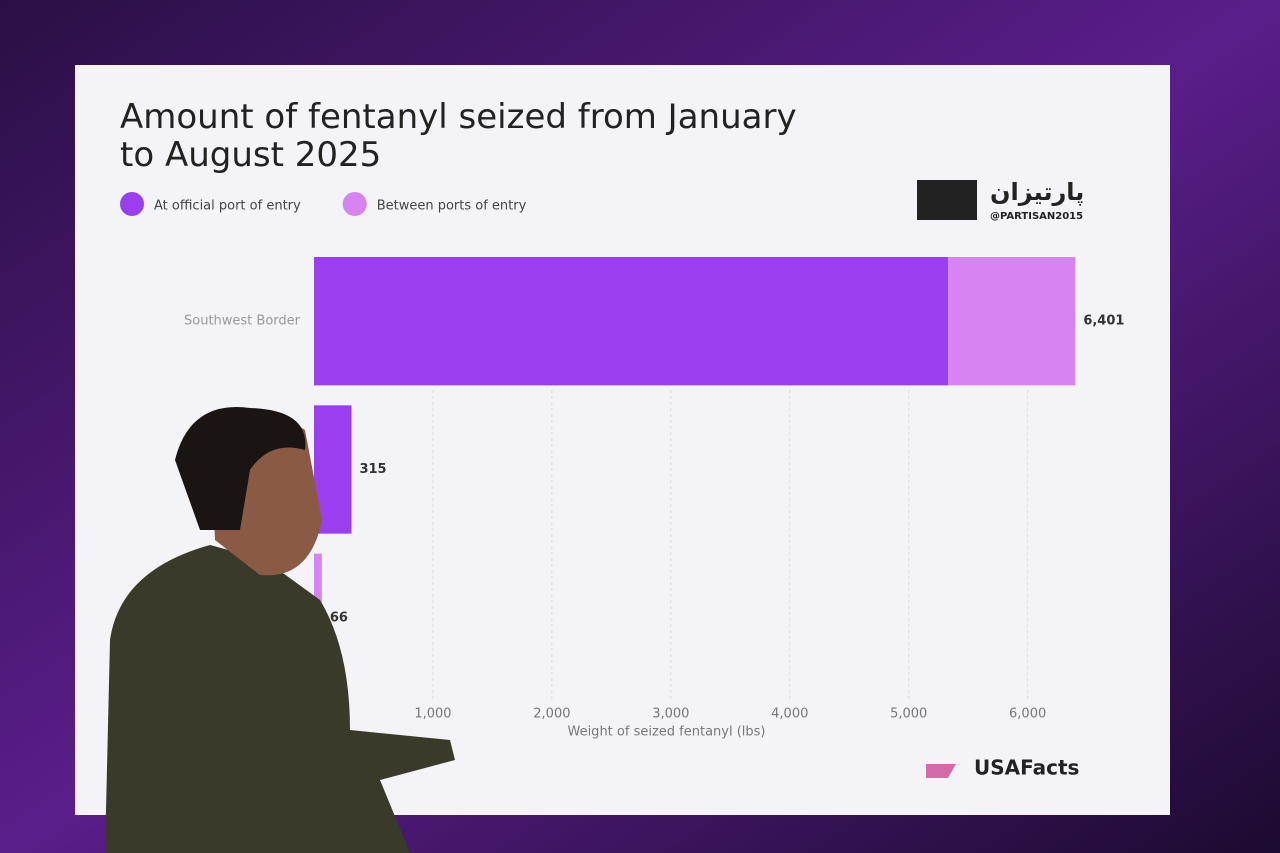 The width and height of the screenshot is (1280, 853). I want to click on x-tick-label: 3,000, so click(670, 714).